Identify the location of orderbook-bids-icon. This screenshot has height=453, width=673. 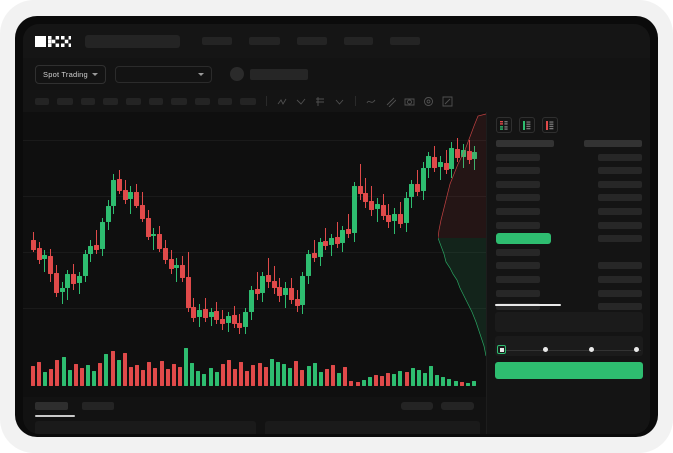
(527, 125).